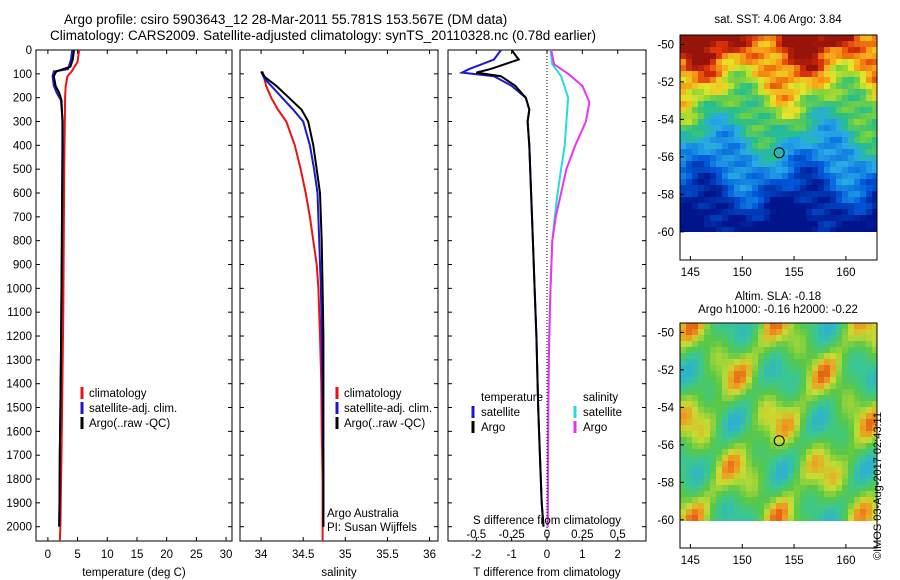 The width and height of the screenshot is (900, 580). I want to click on sst-map-lat-label: -52, so click(665, 83).